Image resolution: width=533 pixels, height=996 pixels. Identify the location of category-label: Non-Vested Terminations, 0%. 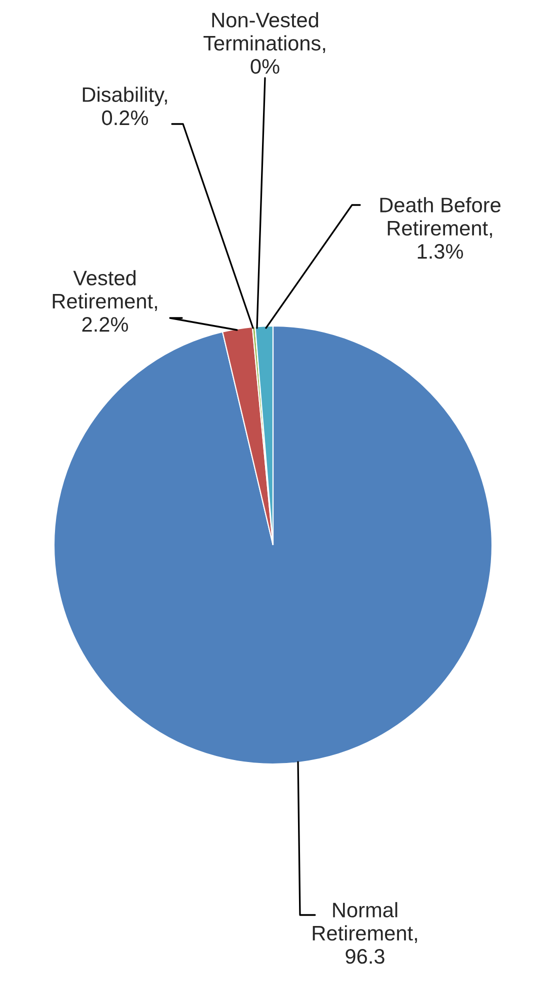
(265, 43).